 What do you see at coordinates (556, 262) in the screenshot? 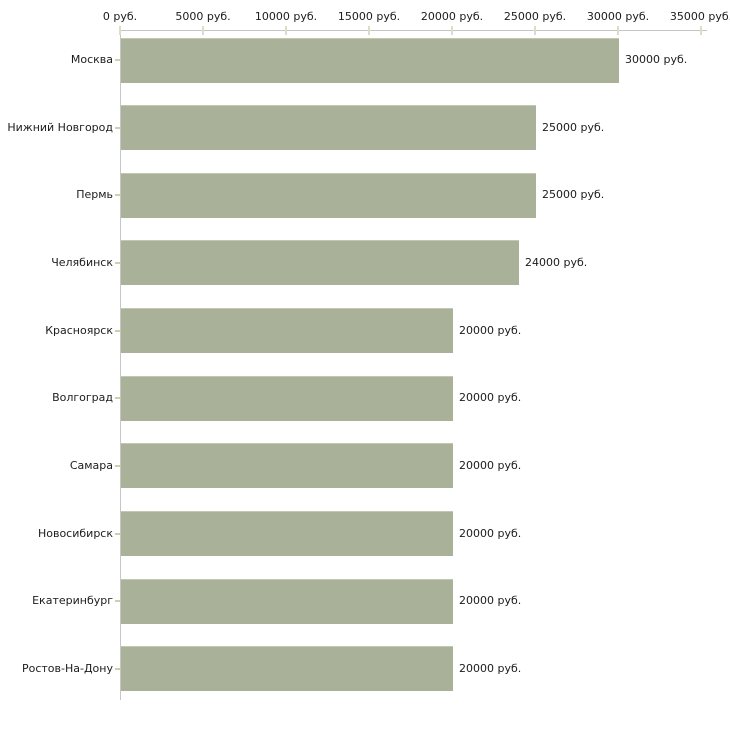
I see `bar-value-label: 24000 руб.` at bounding box center [556, 262].